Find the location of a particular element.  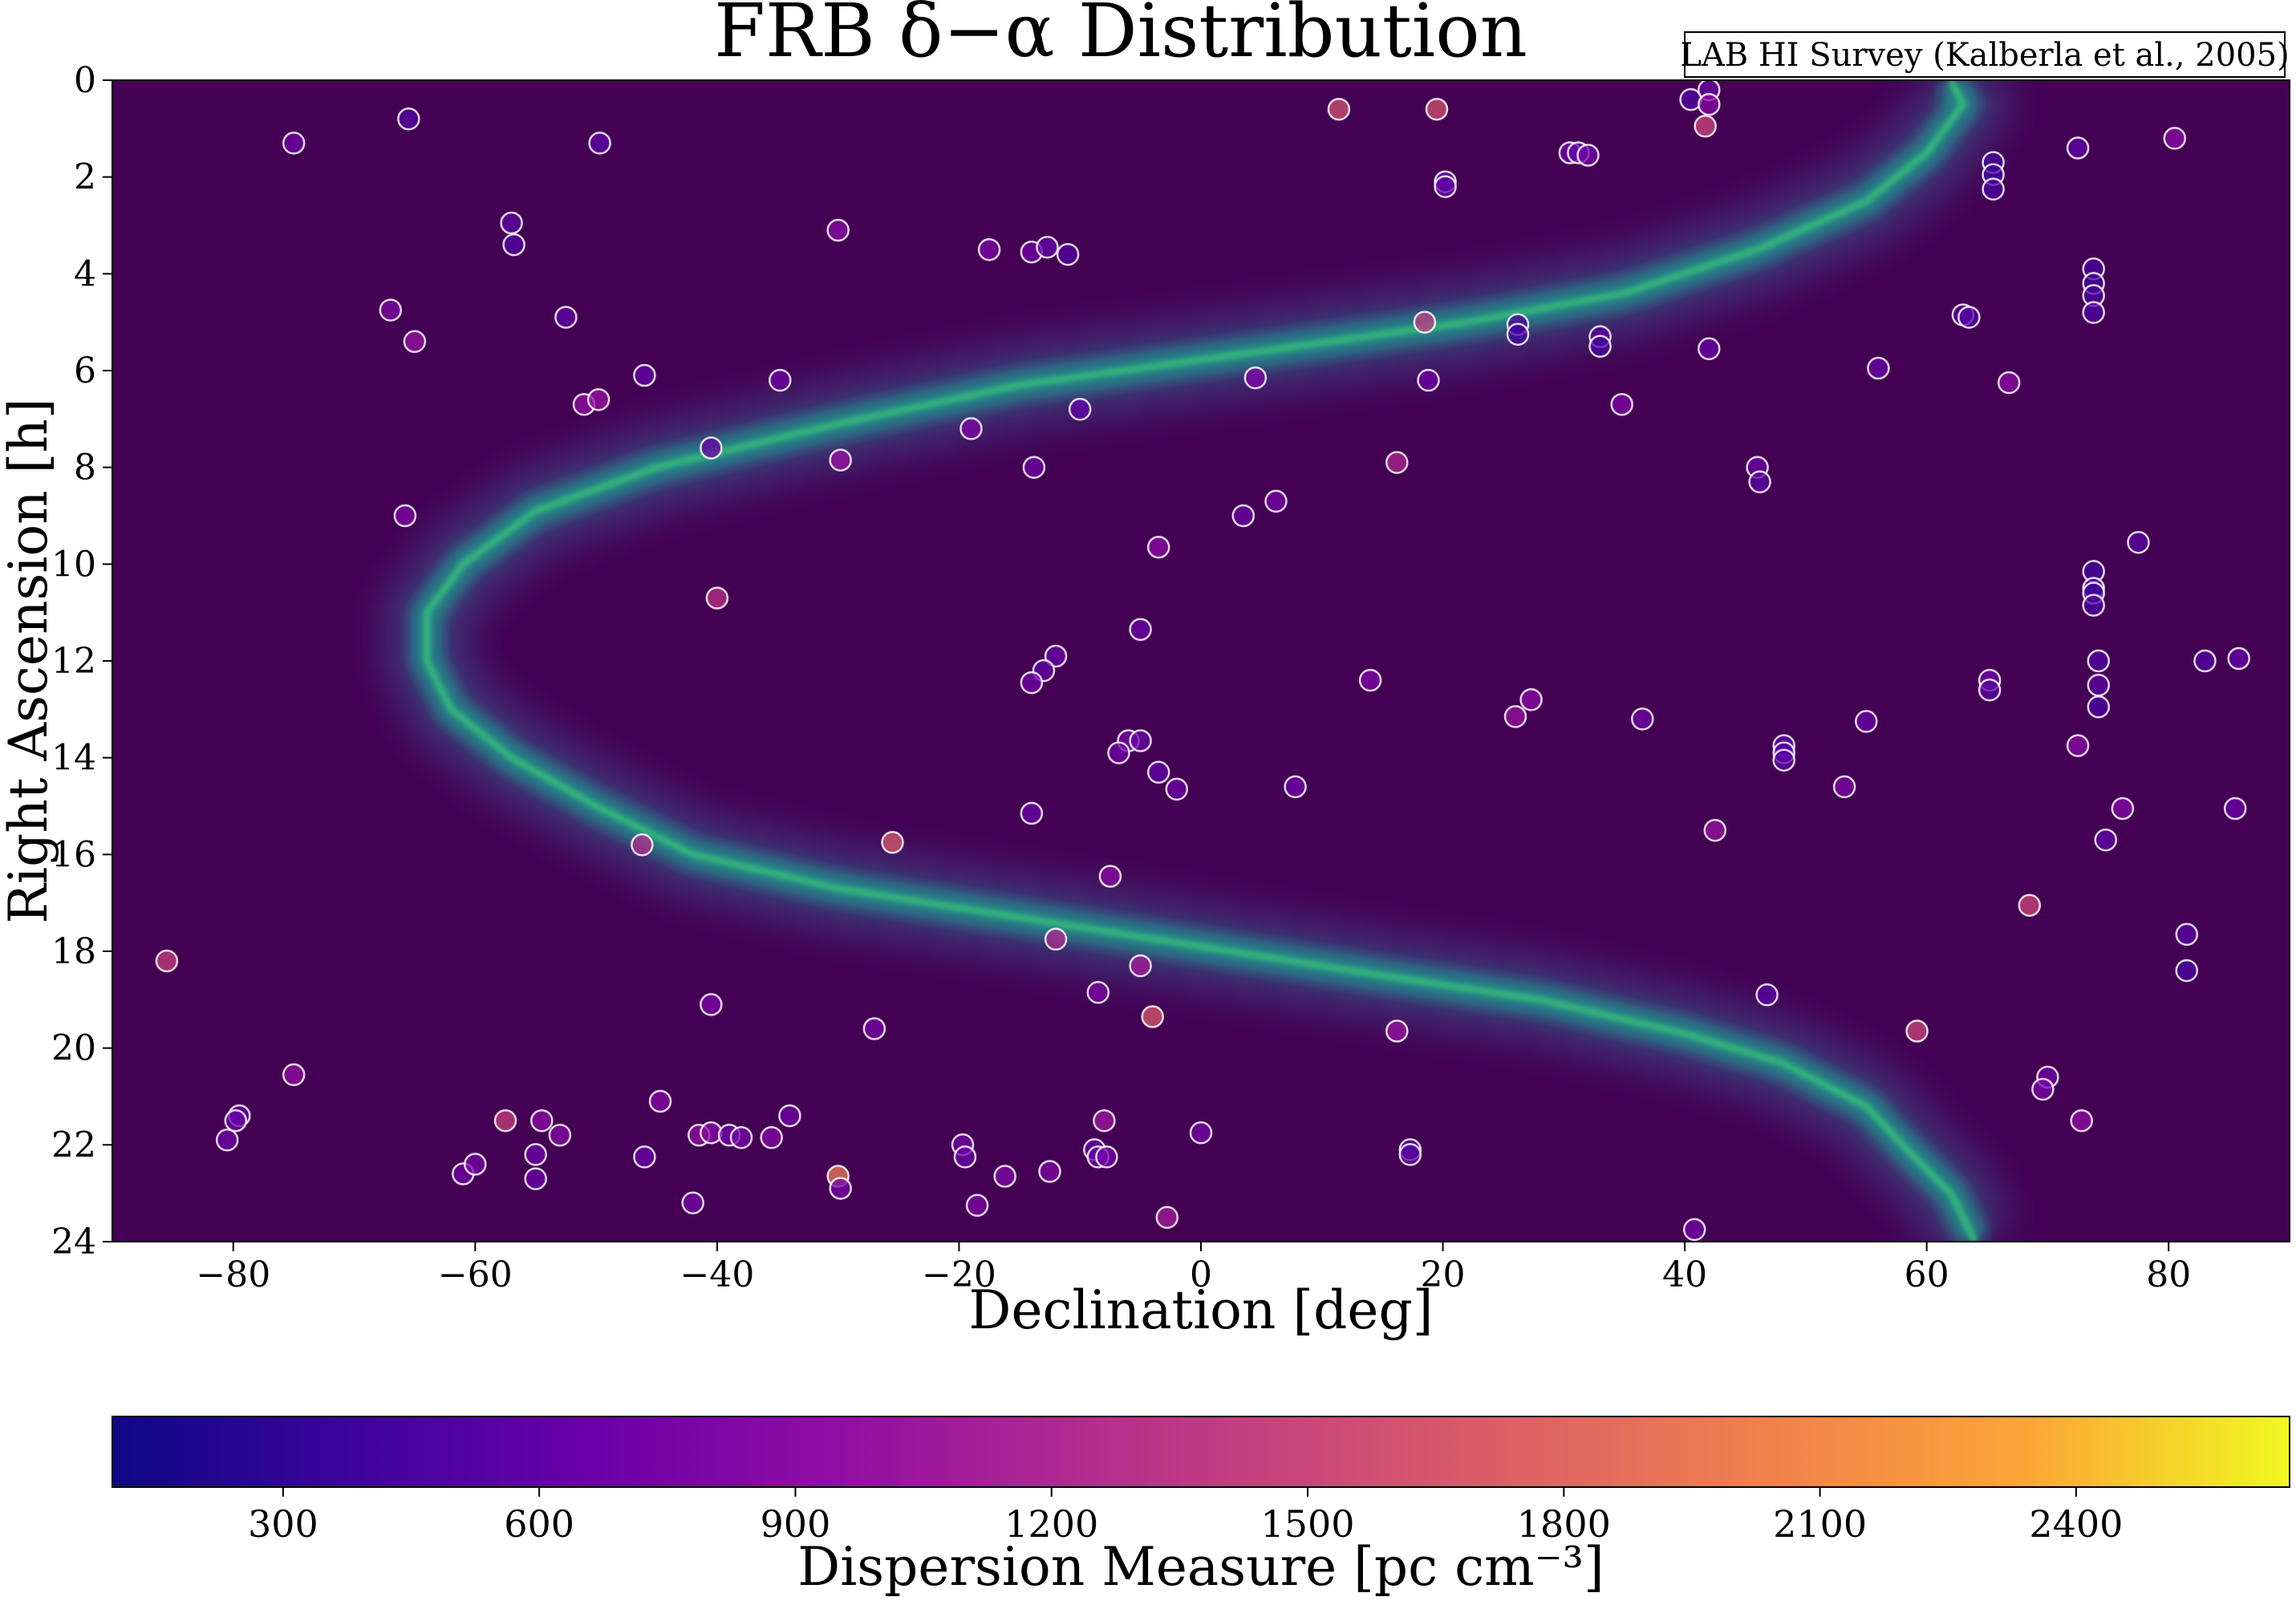

y-tick-label: 8 is located at coordinates (85, 468).